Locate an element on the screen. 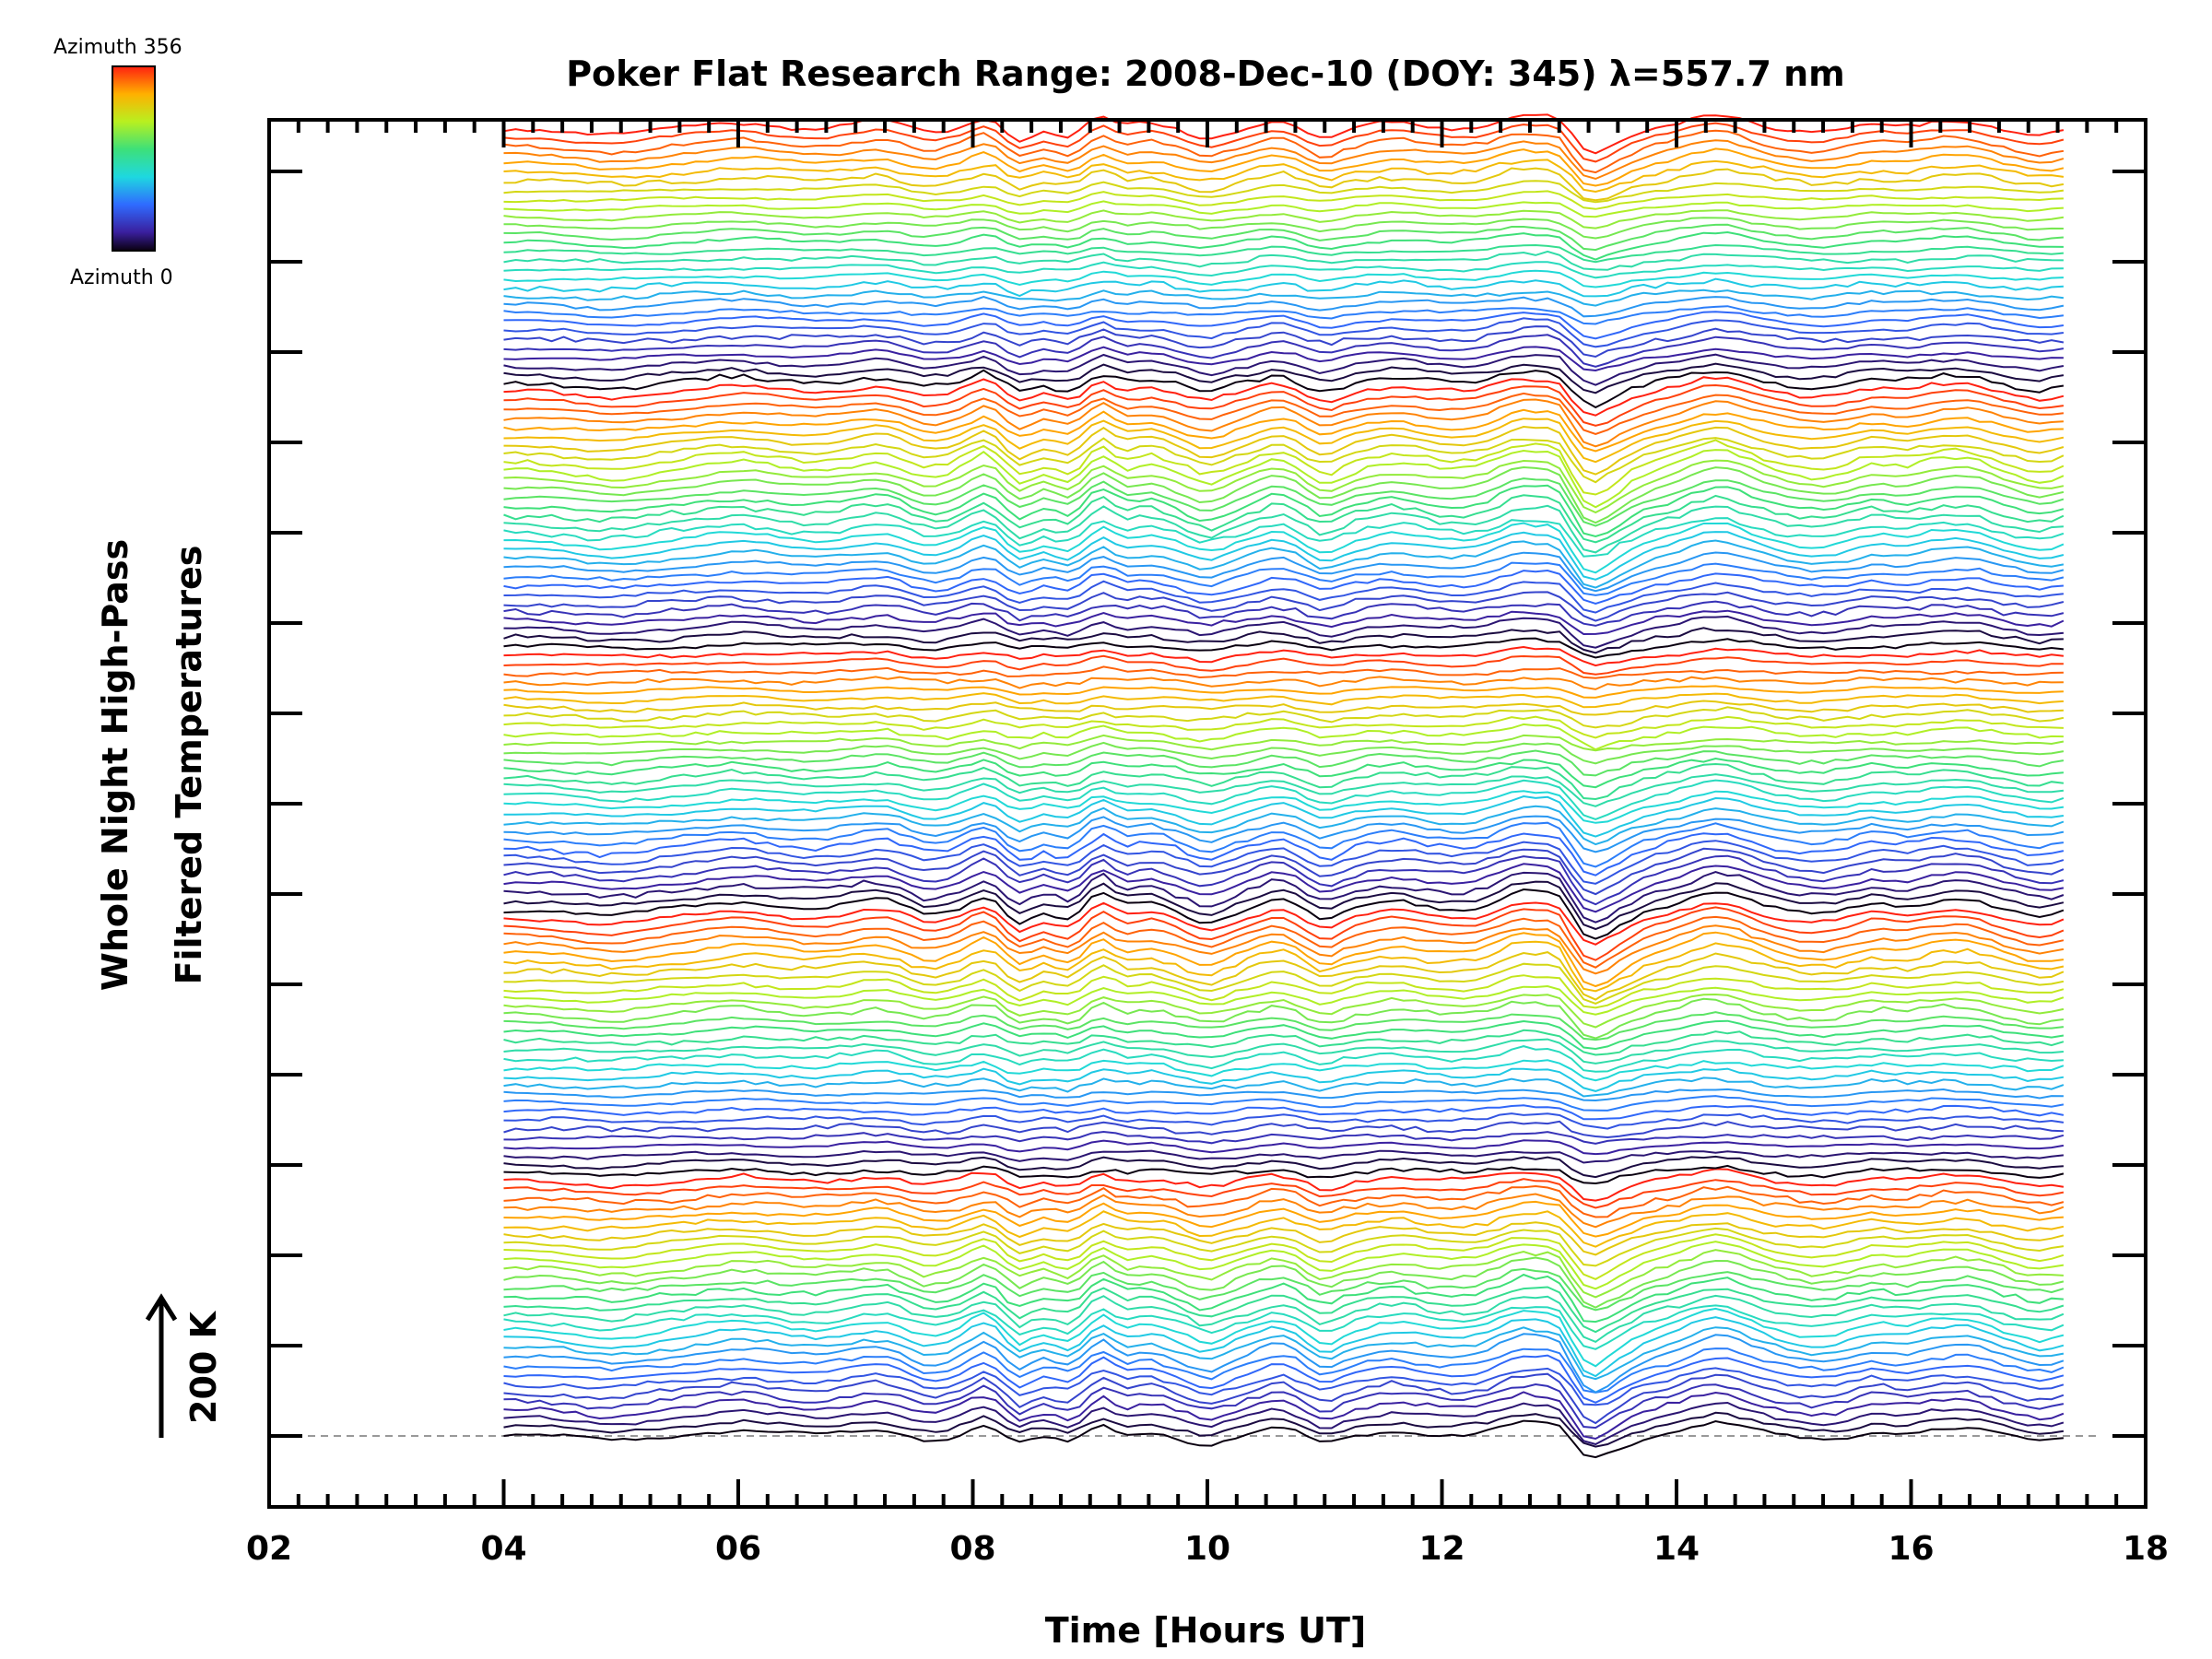 This screenshot has height=1659, width=2212. x-tick-label: 02 is located at coordinates (269, 1549).